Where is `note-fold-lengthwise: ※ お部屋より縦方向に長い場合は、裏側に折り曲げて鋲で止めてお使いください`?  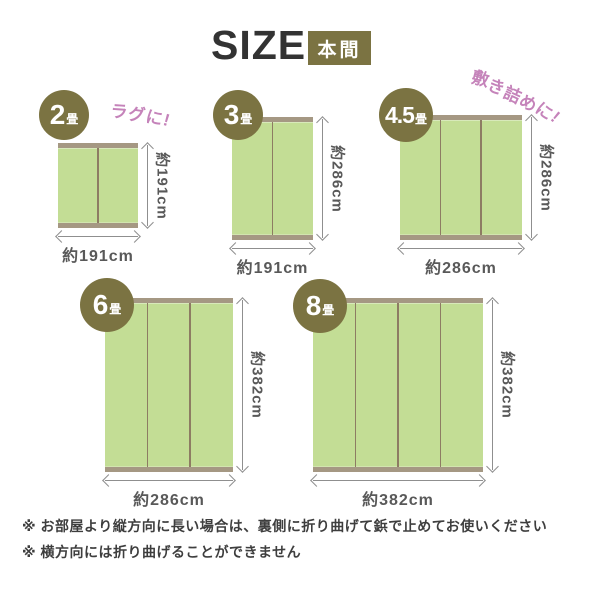
note-fold-lengthwise: ※ お部屋より縦方向に長い場合は、裏側に折り曲げて鋲で止めてお使いください is located at coordinates (285, 526).